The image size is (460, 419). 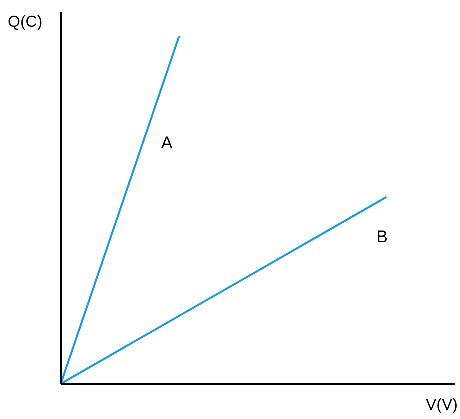 I want to click on x-axis-title: V(V), so click(x=442, y=406).